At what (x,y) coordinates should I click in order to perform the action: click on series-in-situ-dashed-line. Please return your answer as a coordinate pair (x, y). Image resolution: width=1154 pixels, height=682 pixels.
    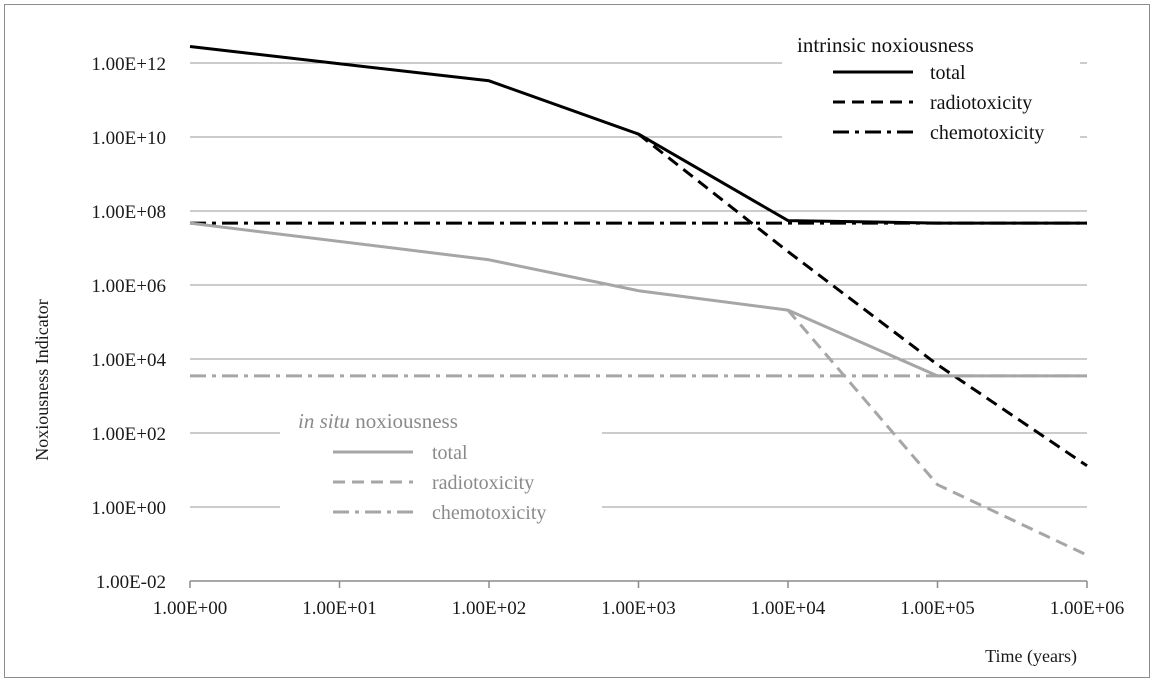
    Looking at the image, I should click on (937, 433).